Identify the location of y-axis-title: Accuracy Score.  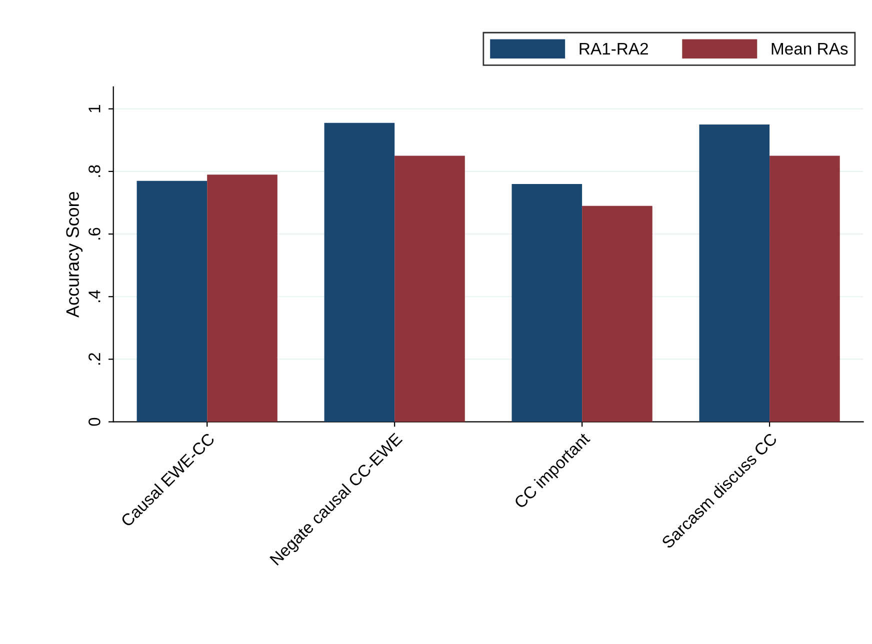
(74, 255).